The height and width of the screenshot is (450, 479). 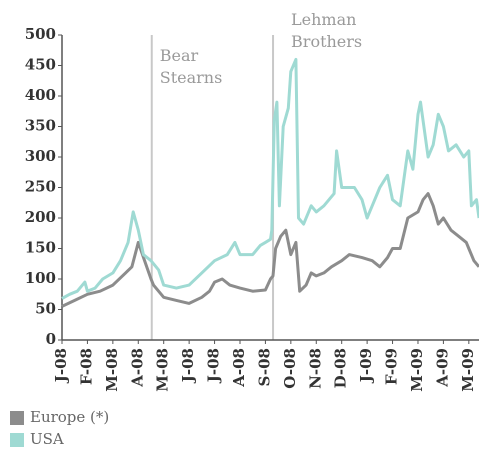 I want to click on y-tick-label: 500, so click(x=40, y=34).